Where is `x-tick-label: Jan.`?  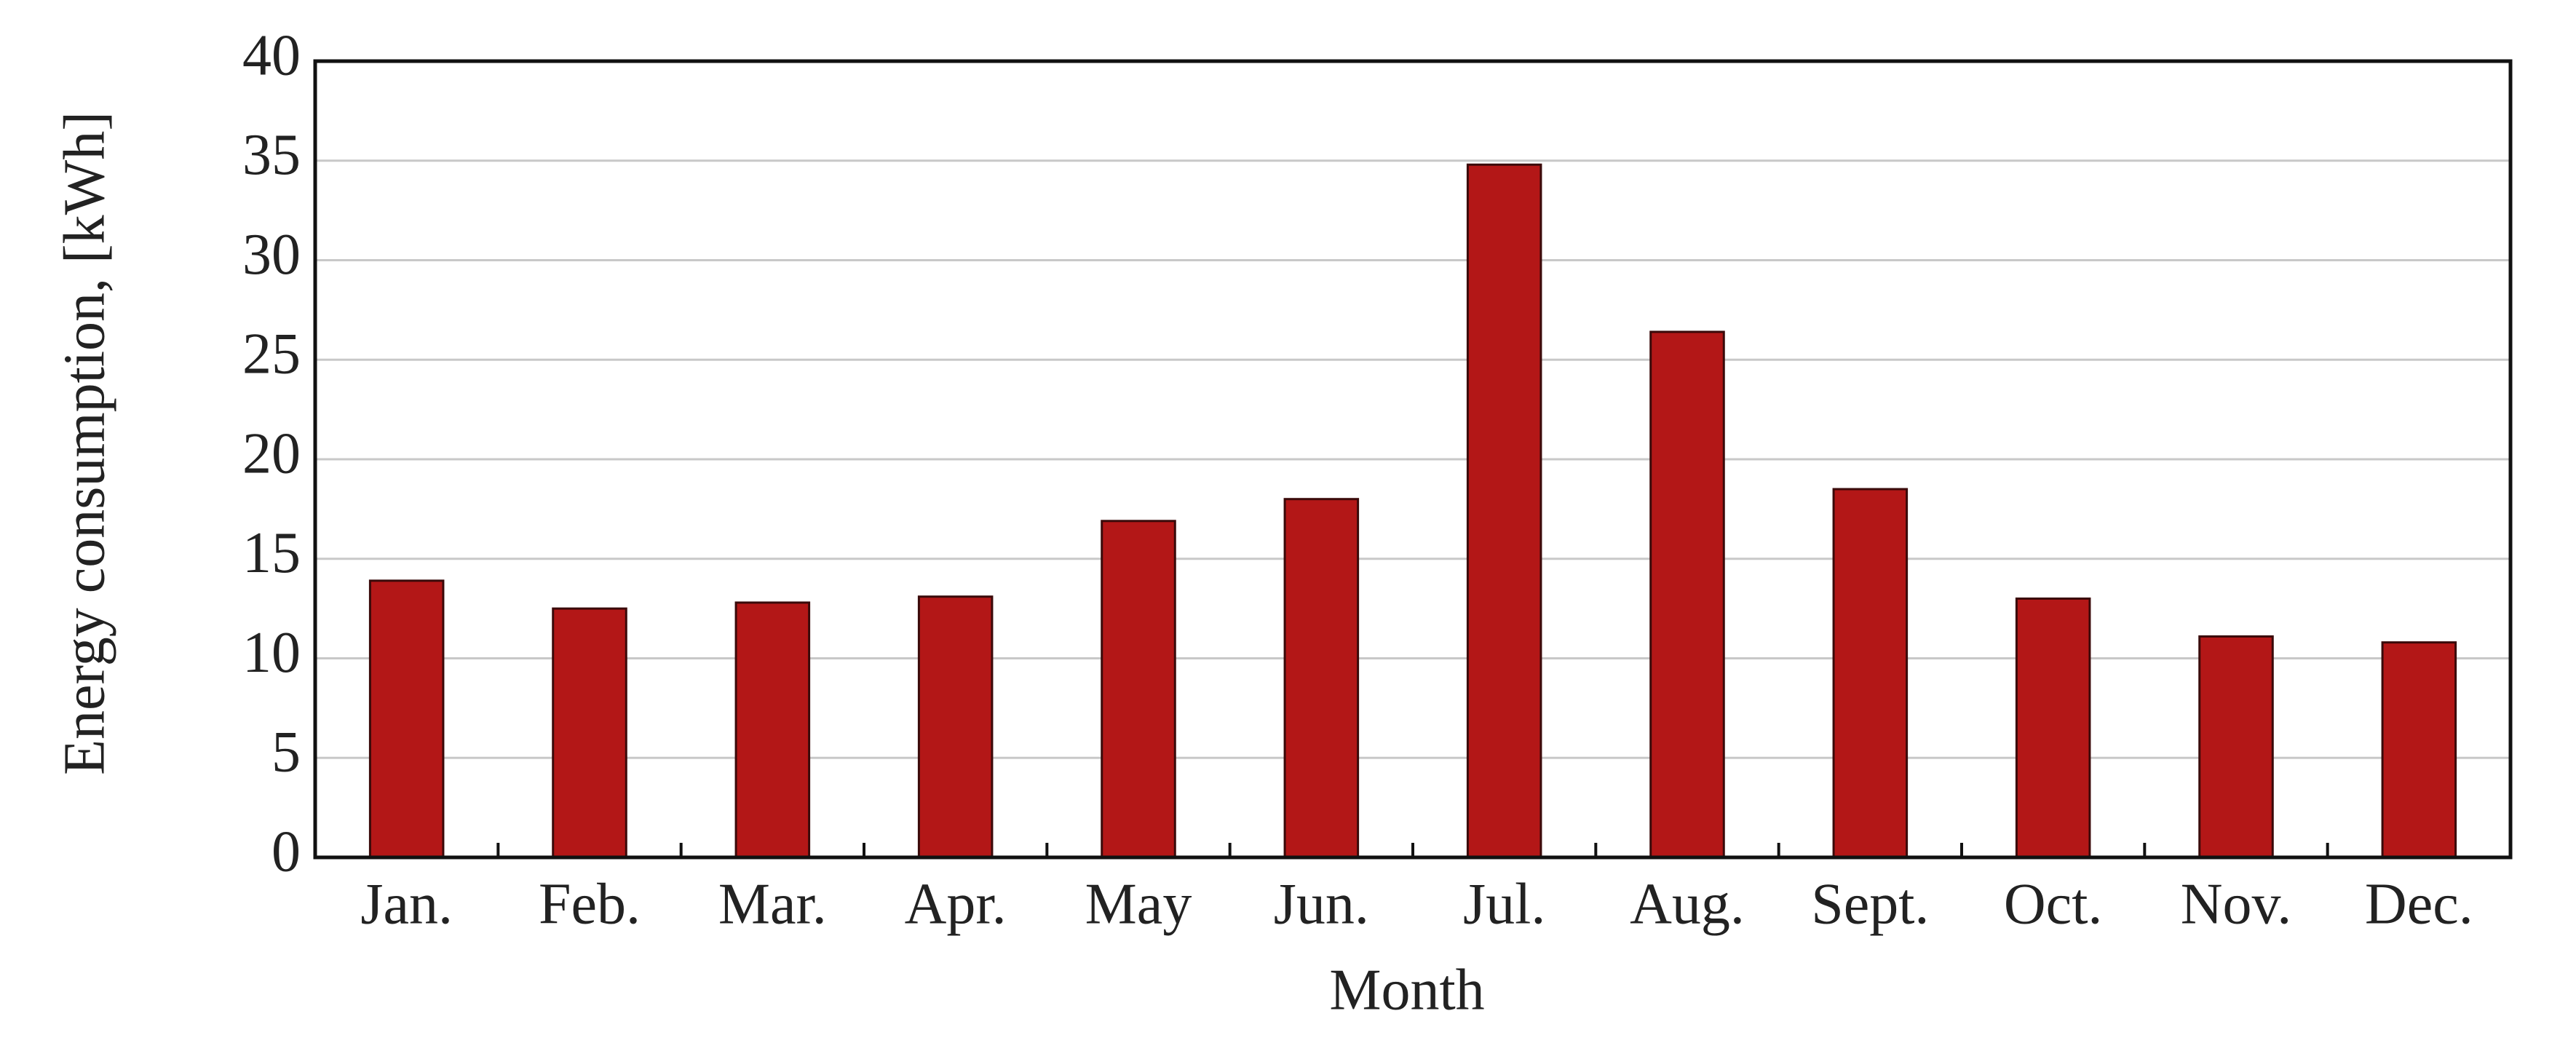 x-tick-label: Jan. is located at coordinates (406, 904).